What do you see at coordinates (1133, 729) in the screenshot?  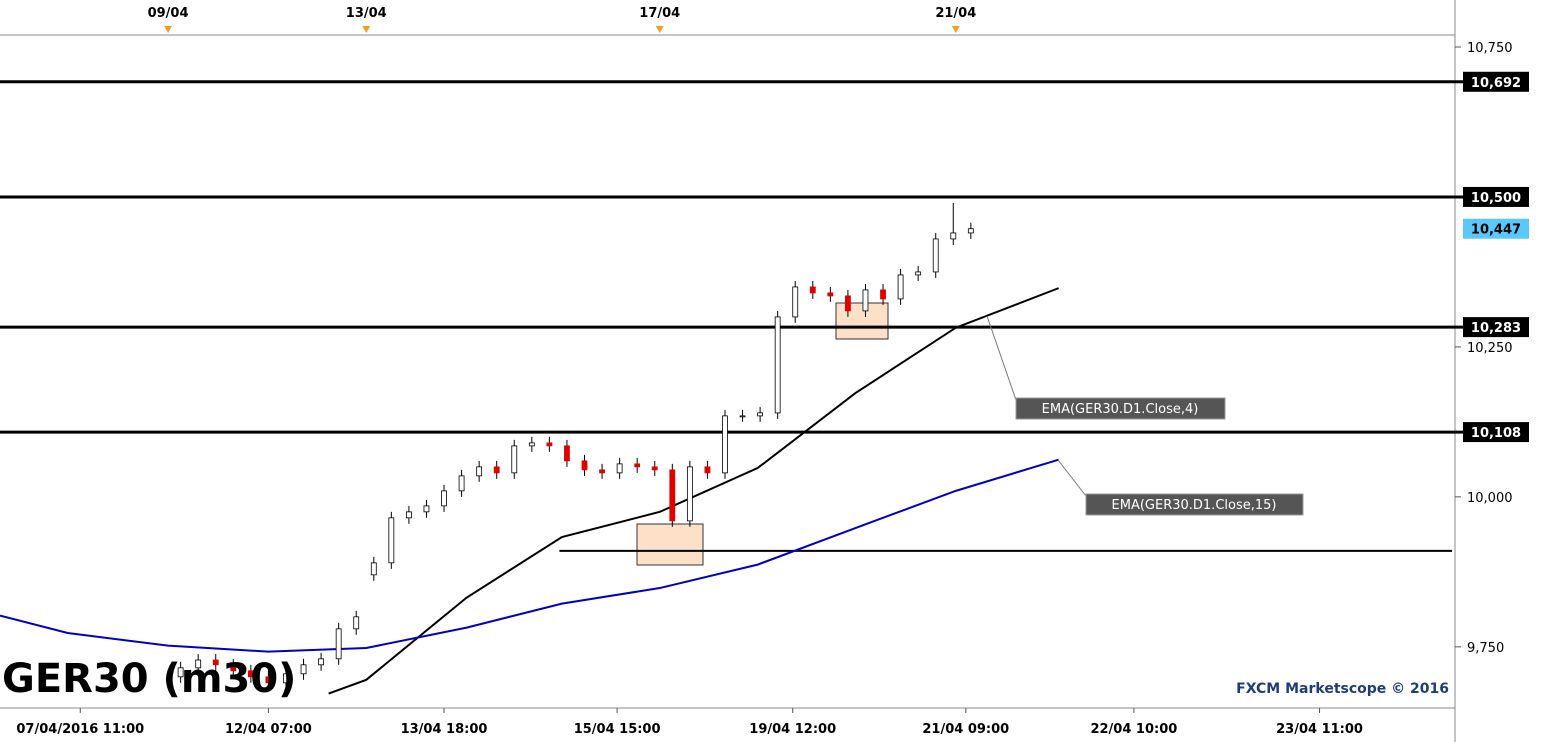 I see `x-tick-label: 22/04 10:00` at bounding box center [1133, 729].